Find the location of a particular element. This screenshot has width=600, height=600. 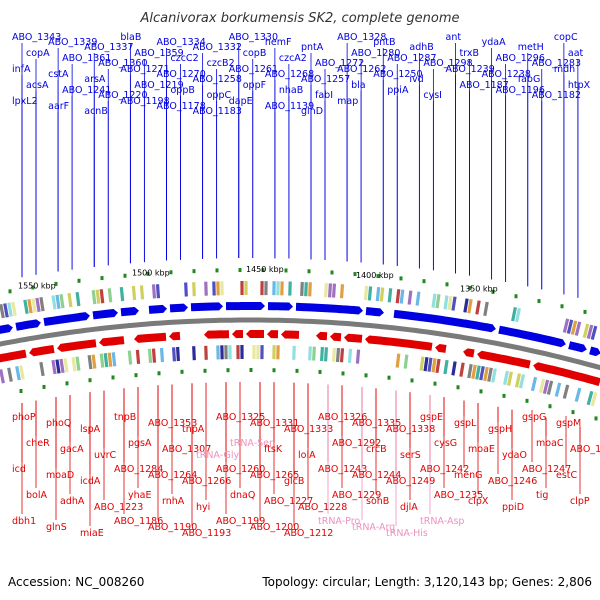

gene-label: ABO_1283 is located at coordinates (556, 63).